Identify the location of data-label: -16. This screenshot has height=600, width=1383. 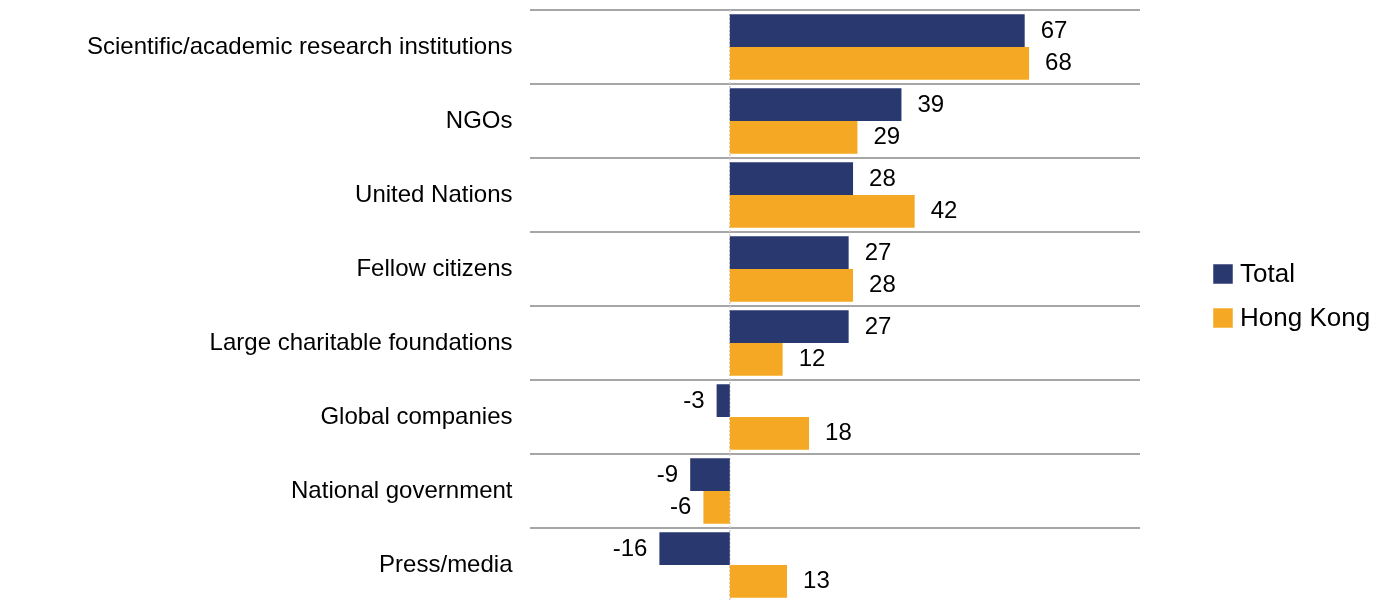
(630, 547).